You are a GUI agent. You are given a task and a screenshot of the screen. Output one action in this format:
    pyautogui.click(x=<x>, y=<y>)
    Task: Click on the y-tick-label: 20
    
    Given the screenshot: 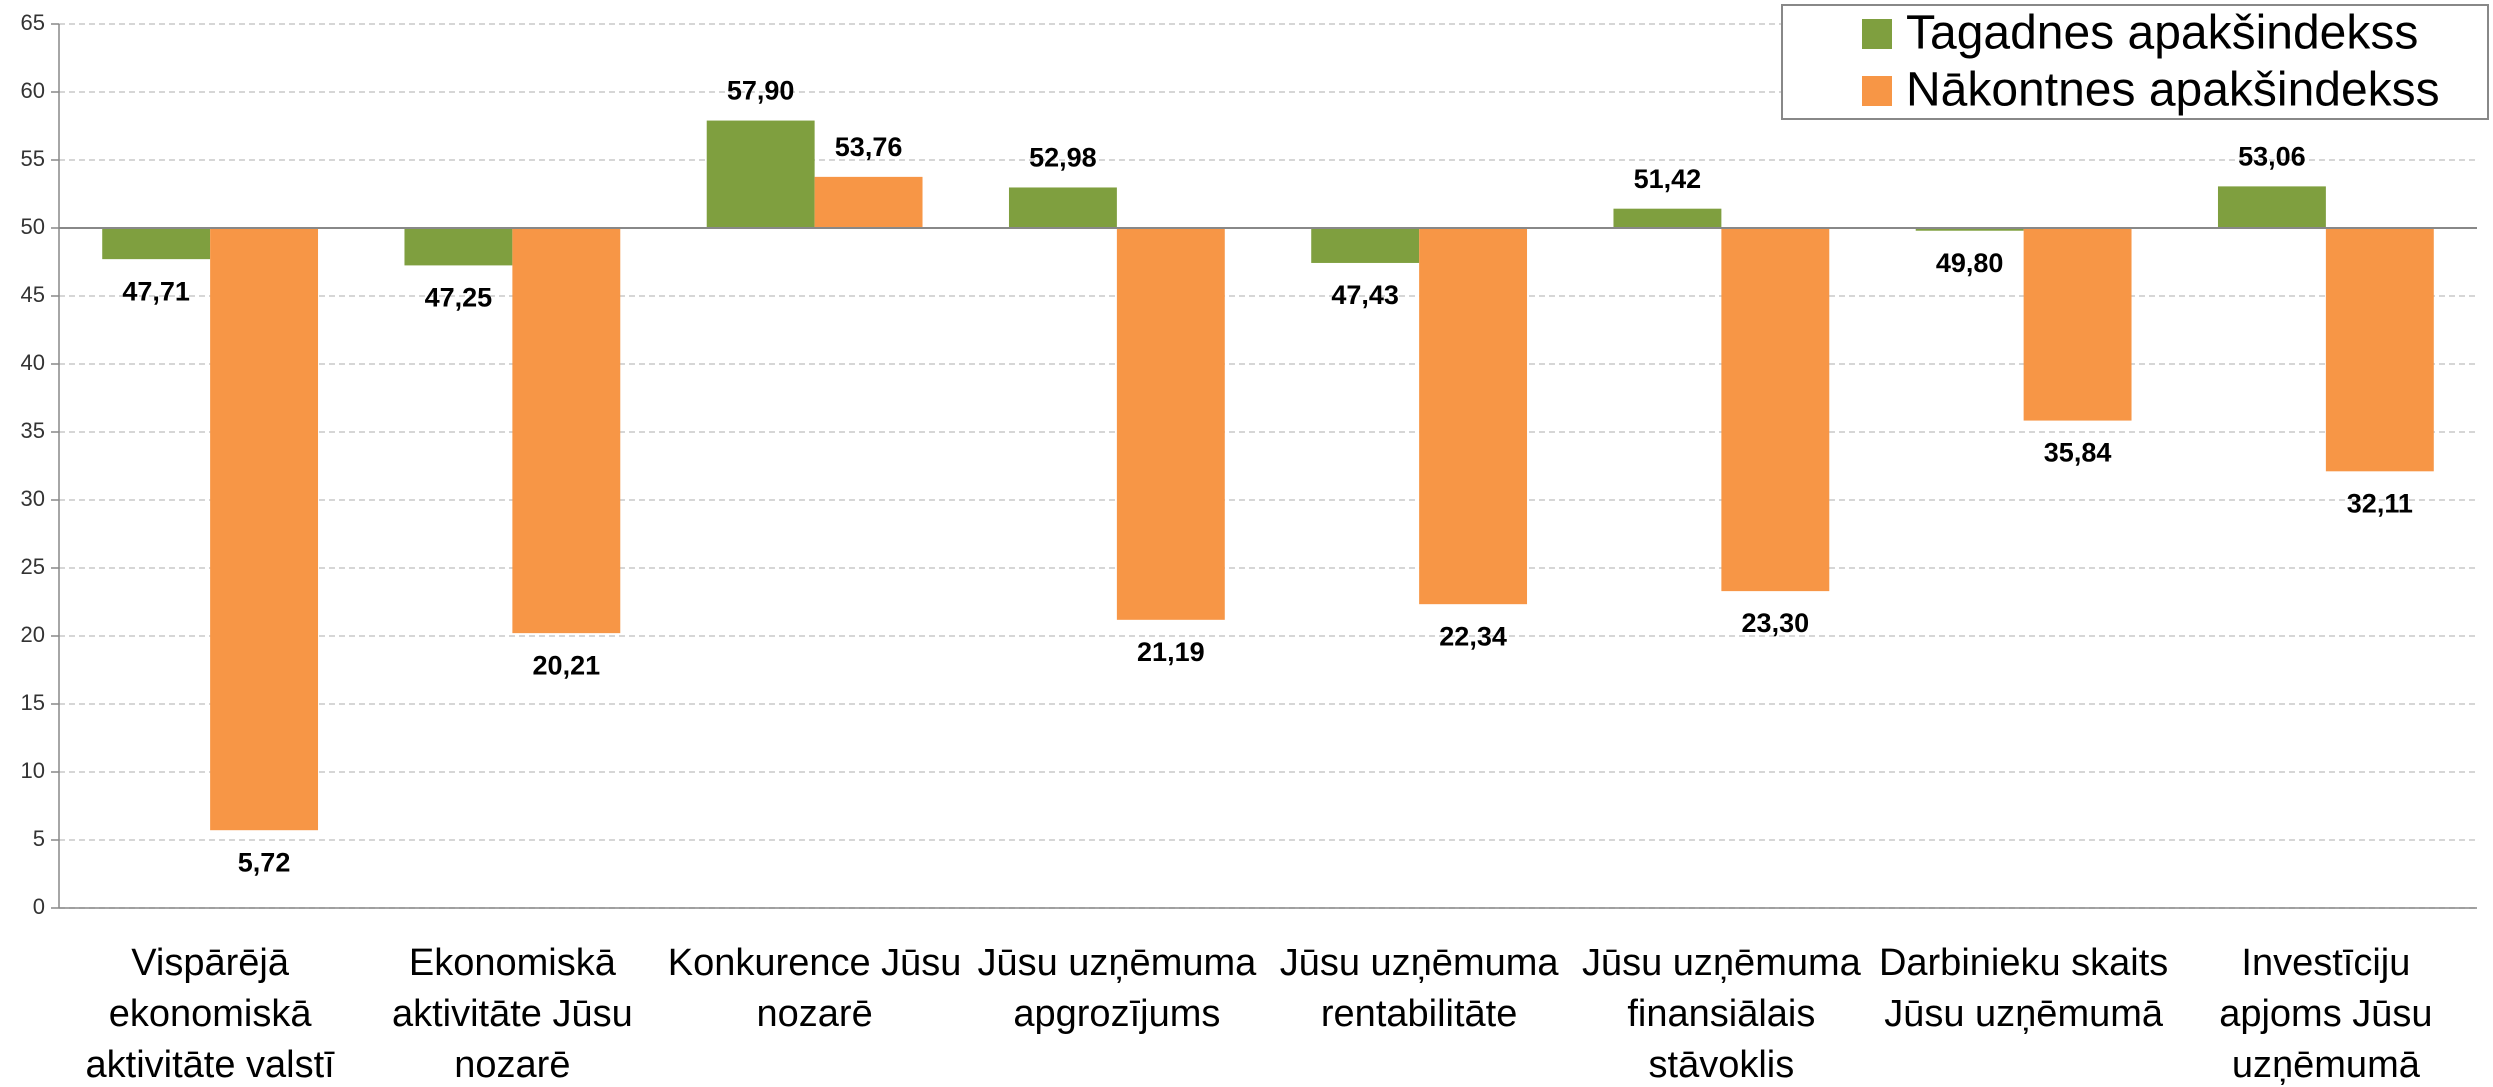 What is the action you would take?
    pyautogui.click(x=33, y=634)
    